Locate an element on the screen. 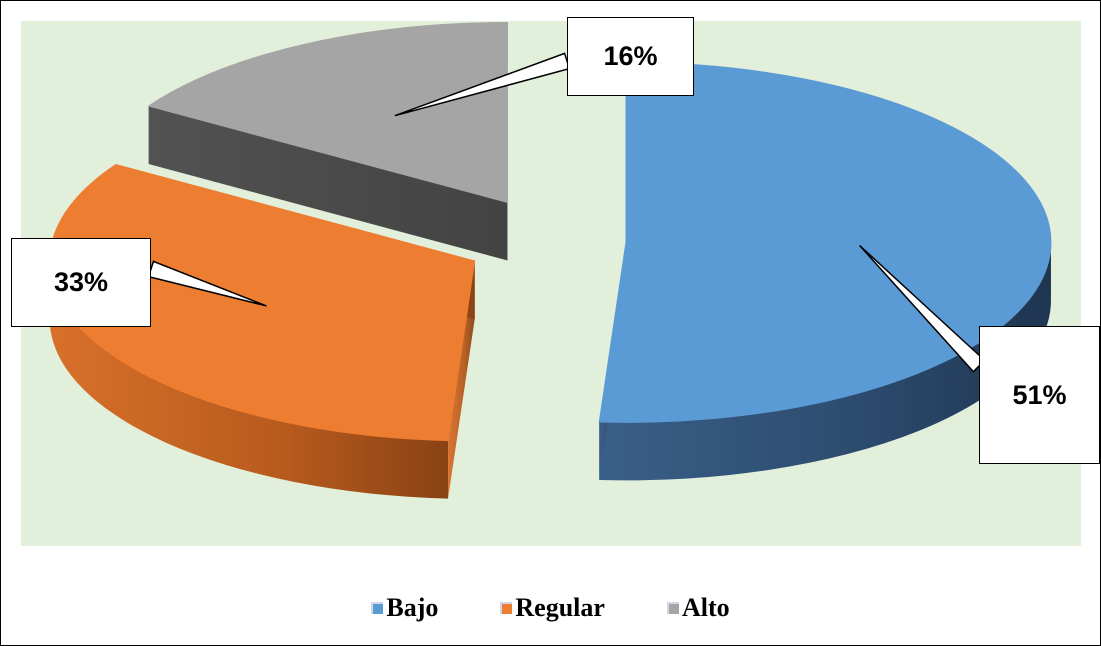 This screenshot has height=646, width=1101. pie-slice-alto is located at coordinates (327, 112).